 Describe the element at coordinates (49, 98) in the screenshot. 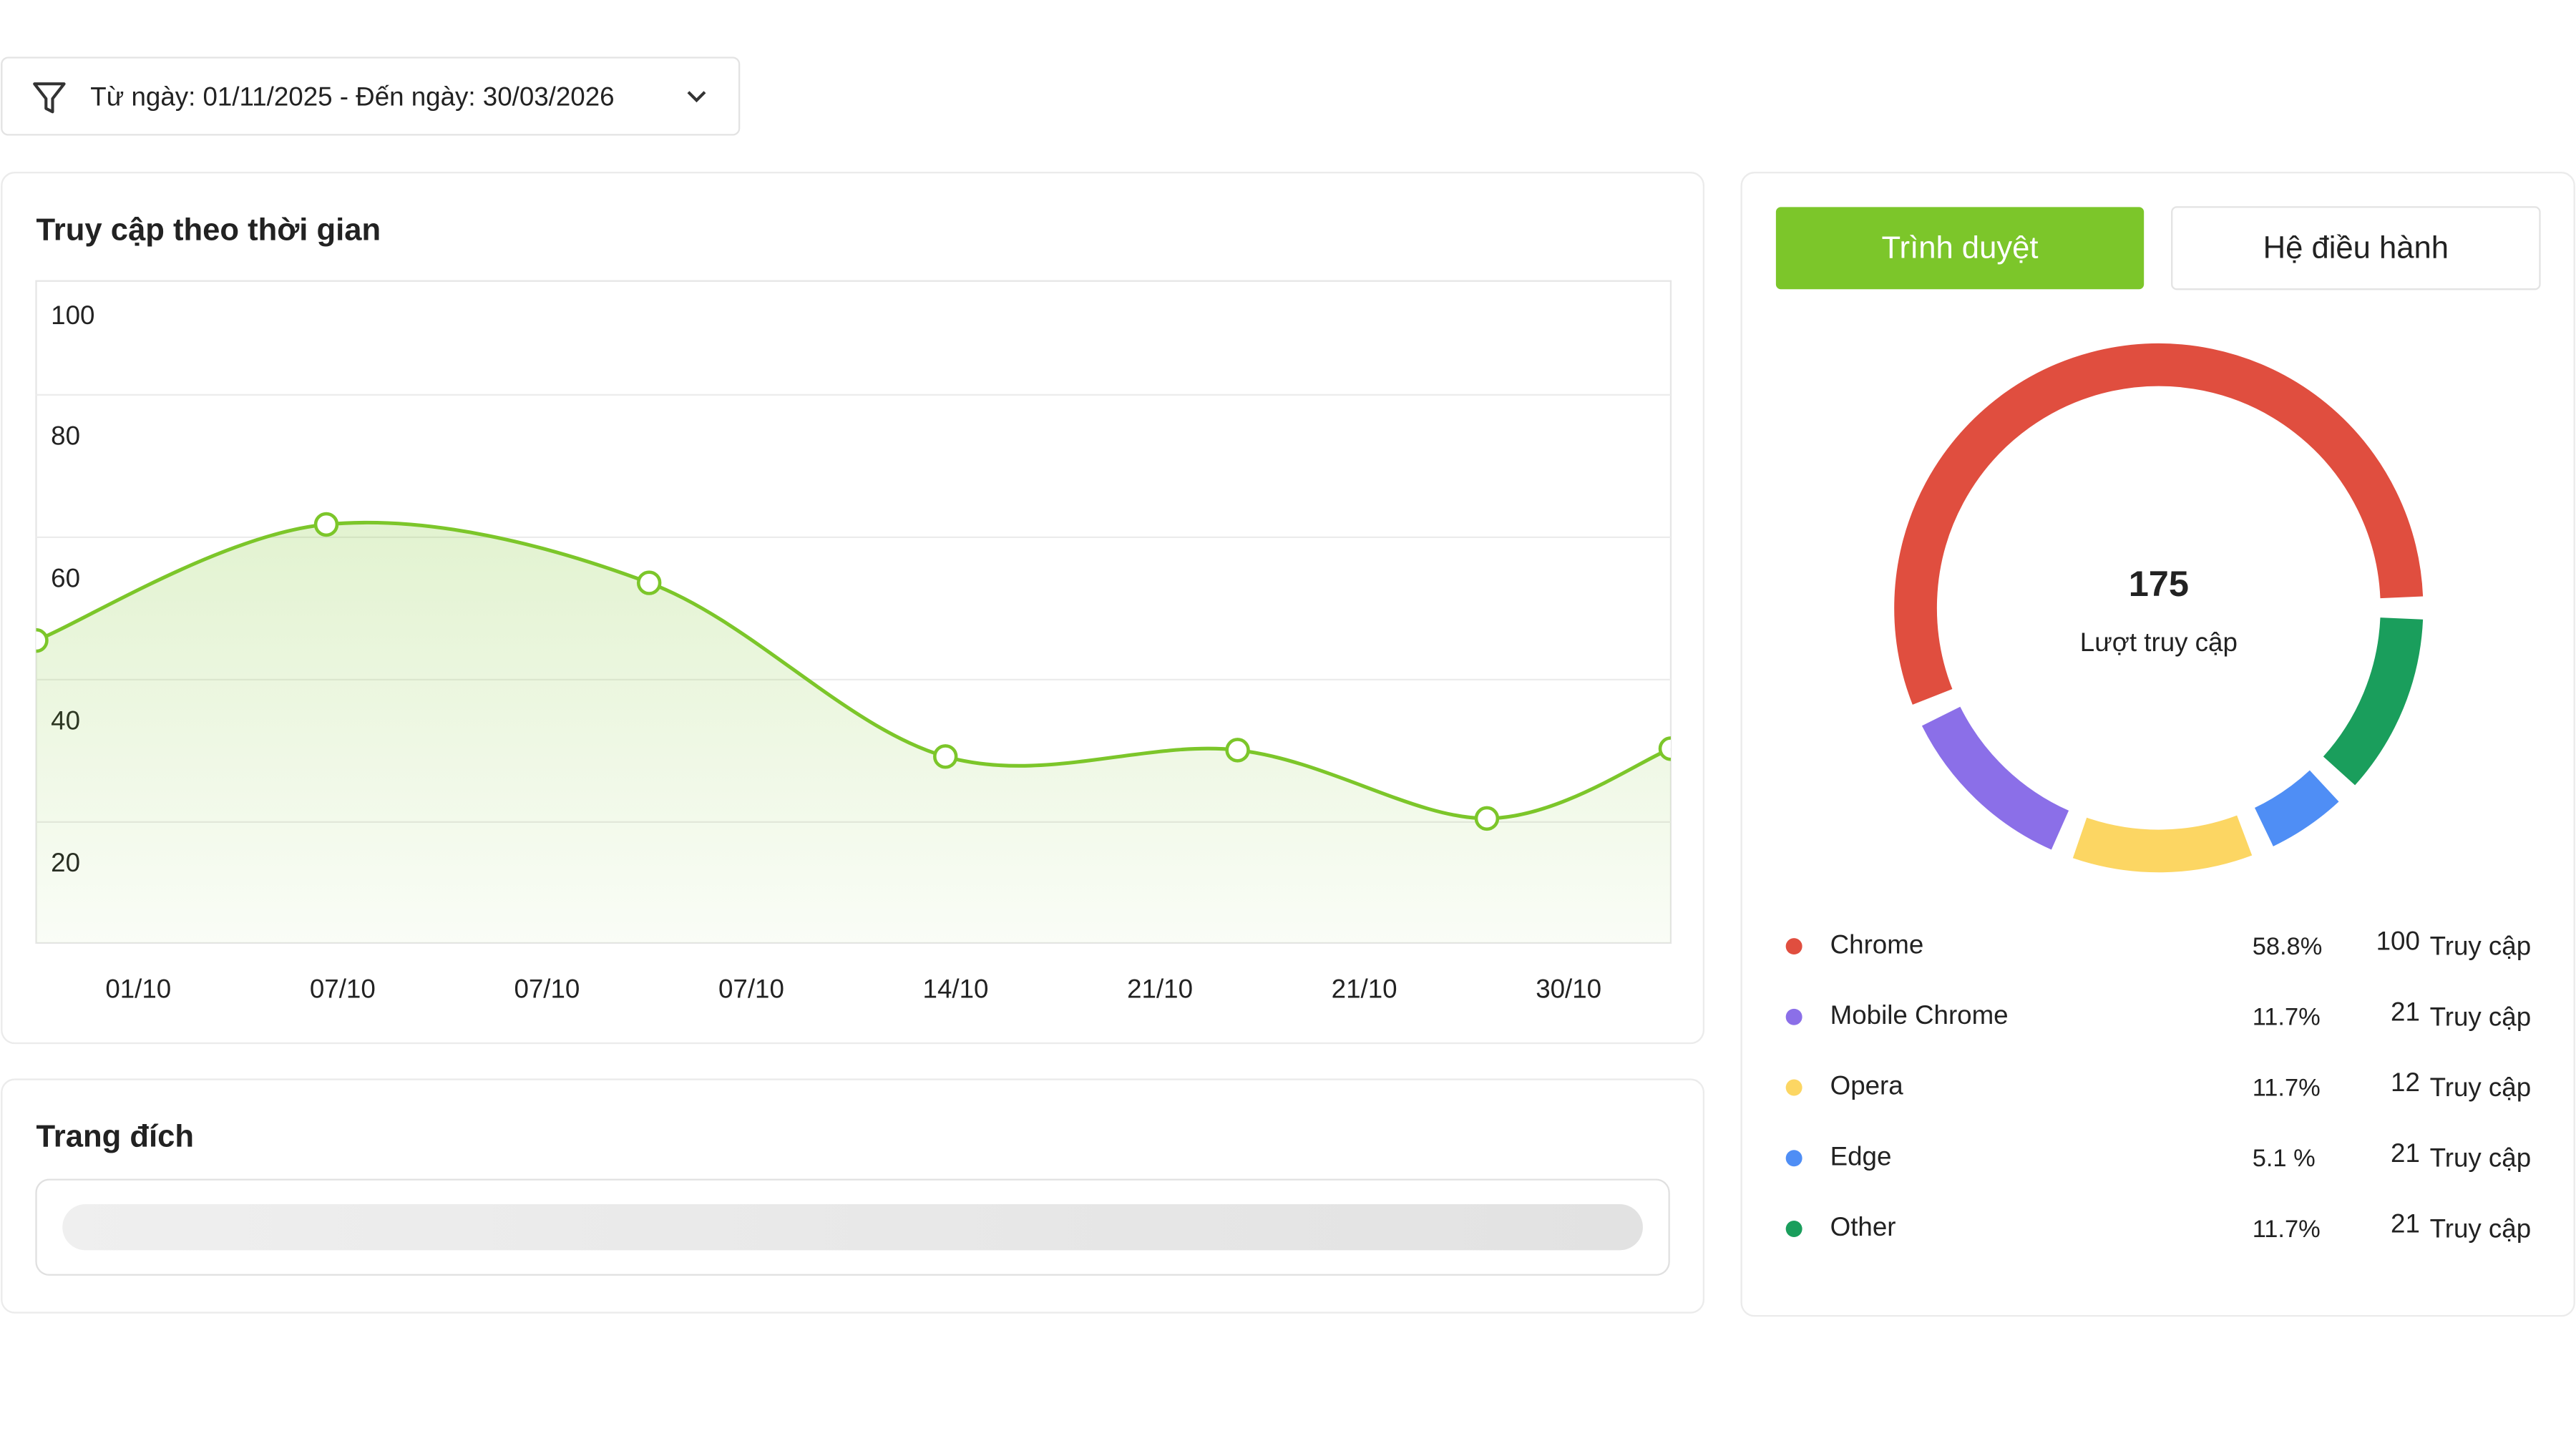

I see `filter-icon` at that location.